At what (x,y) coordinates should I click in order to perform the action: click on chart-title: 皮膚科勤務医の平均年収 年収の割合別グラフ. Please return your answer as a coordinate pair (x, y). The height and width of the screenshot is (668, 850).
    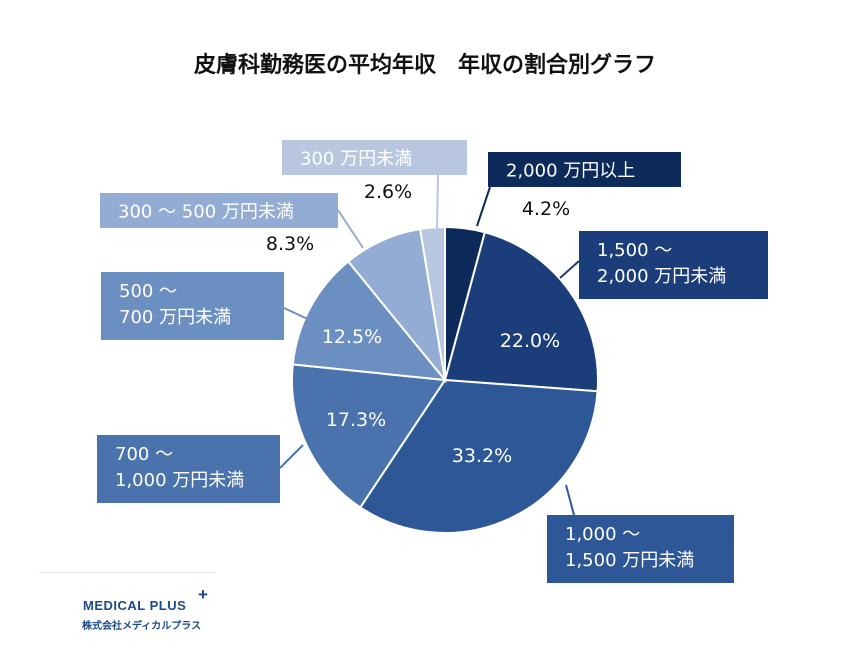
    Looking at the image, I should click on (425, 65).